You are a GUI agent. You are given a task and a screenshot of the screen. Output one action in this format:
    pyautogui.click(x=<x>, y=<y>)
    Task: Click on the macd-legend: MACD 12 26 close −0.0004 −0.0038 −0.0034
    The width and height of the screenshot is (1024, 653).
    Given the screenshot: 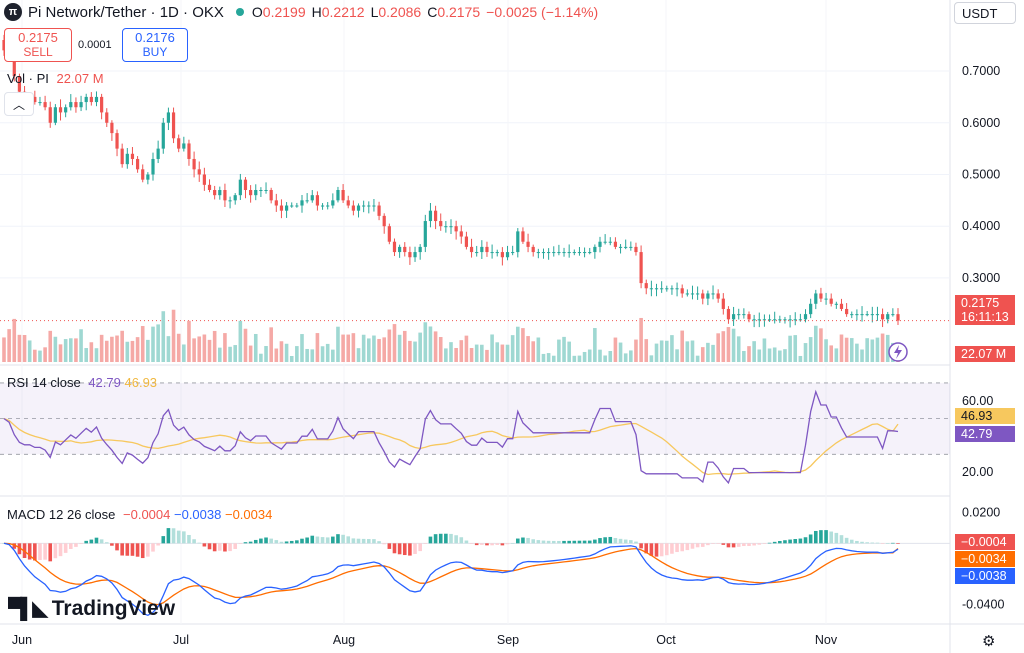 What is the action you would take?
    pyautogui.click(x=139, y=514)
    